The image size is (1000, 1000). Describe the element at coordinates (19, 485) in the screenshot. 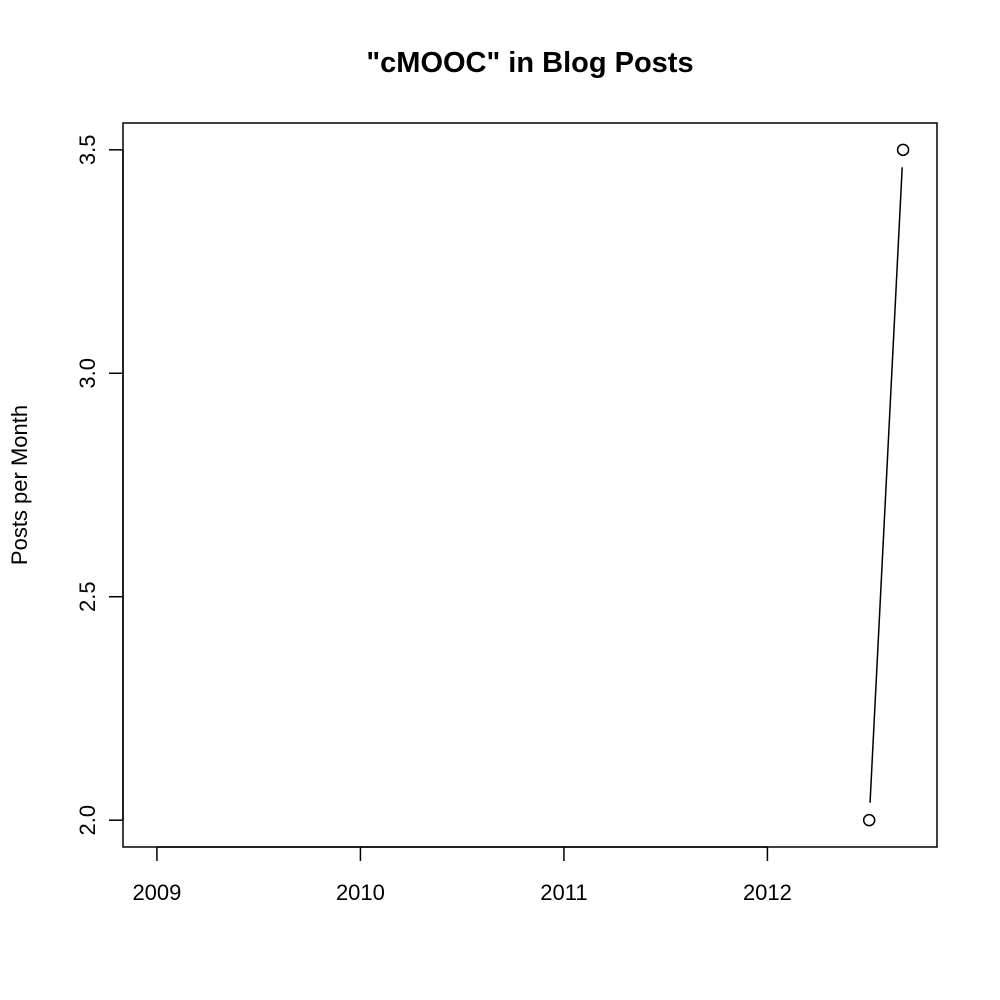

I see `y-axis-label: Posts per Month` at that location.